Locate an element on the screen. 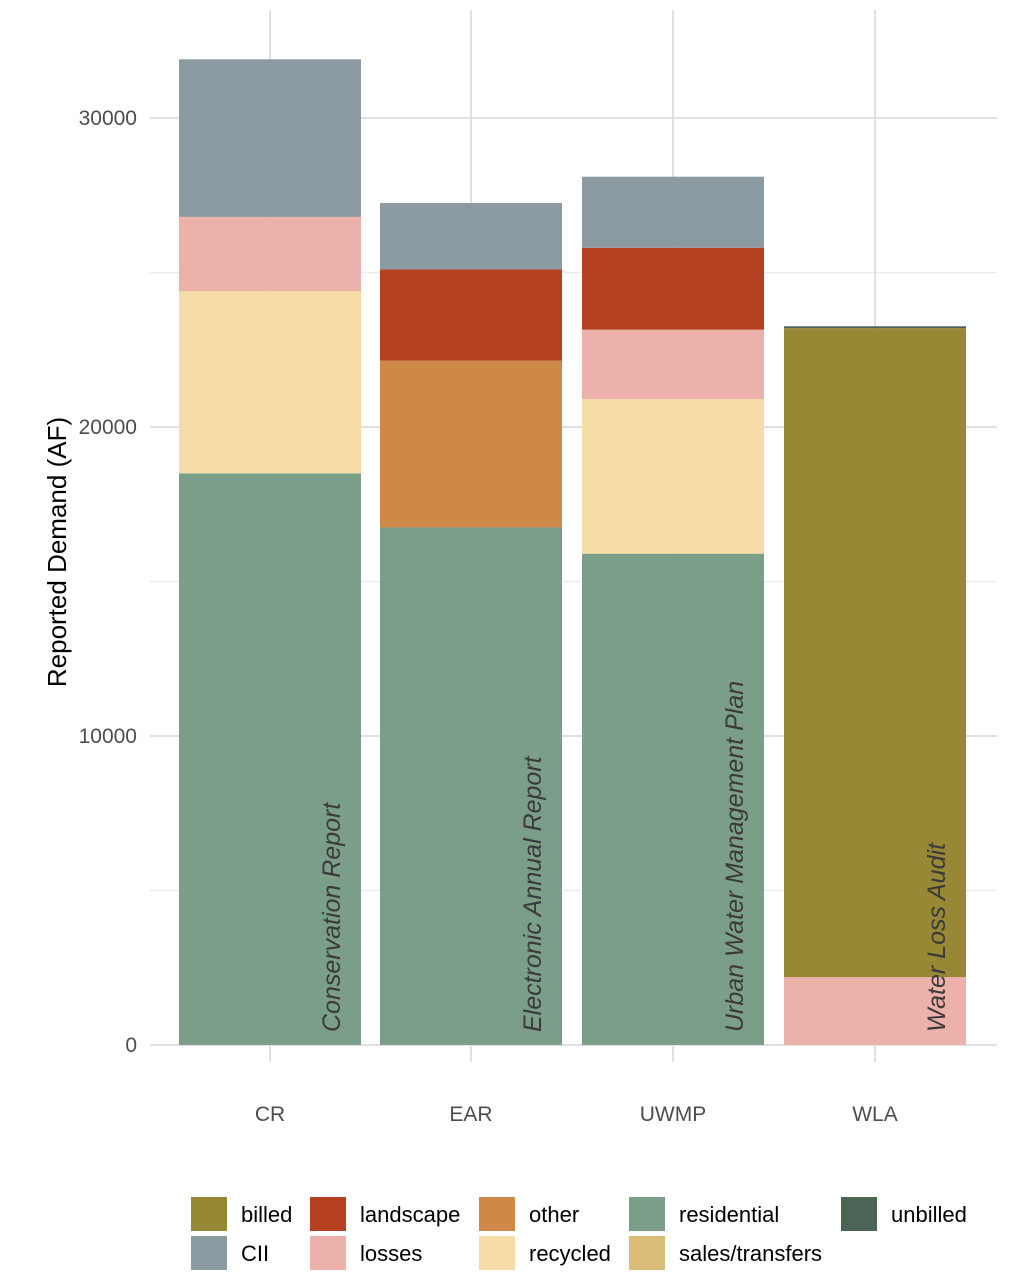 The image size is (1022, 1284). x-tick-label-uwmp: UWMP is located at coordinates (673, 1114).